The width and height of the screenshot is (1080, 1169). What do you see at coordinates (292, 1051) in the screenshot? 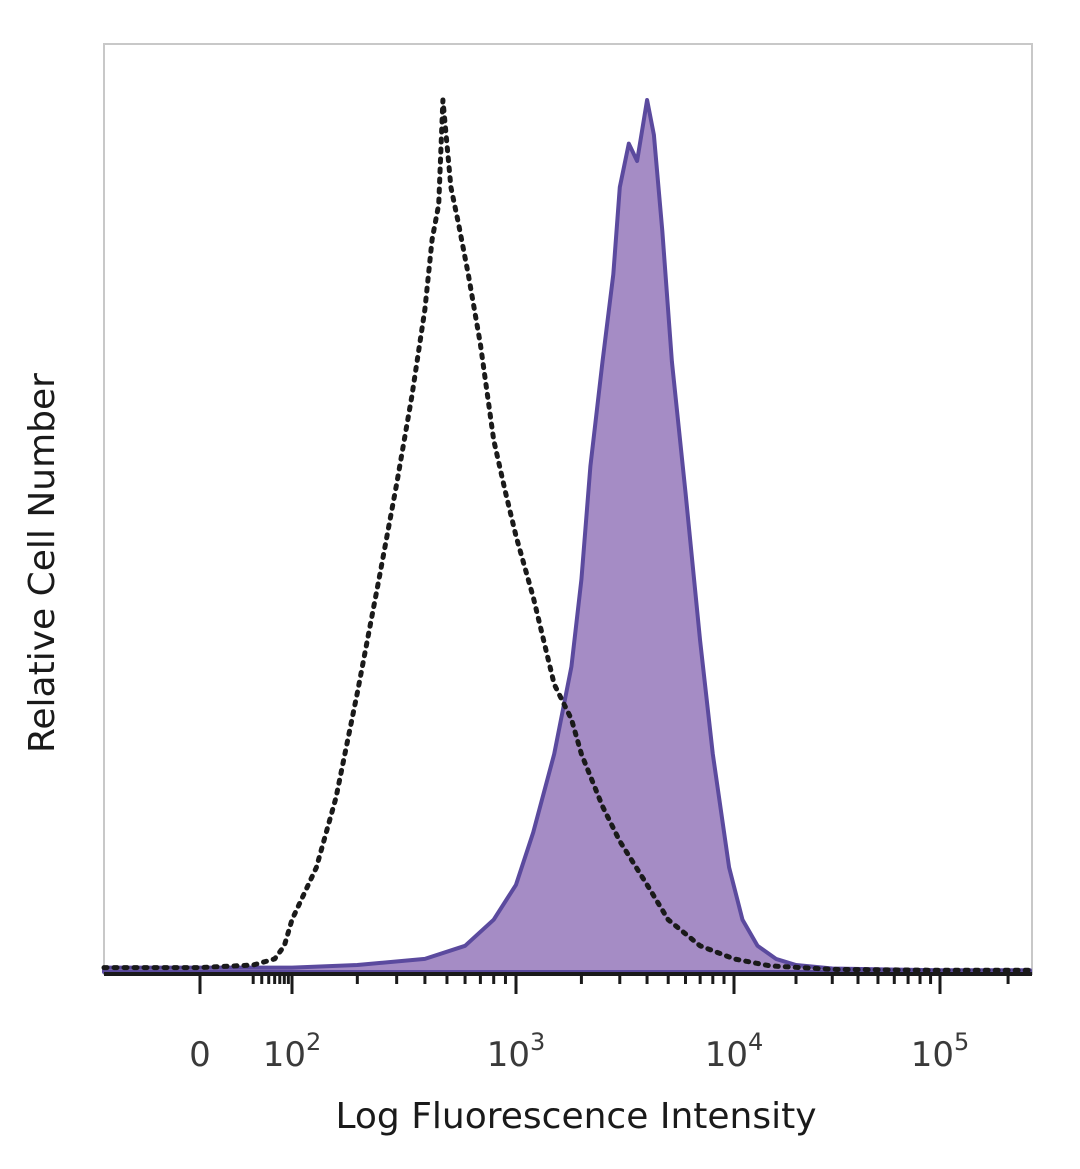
I see `x-tick-label: 10²` at bounding box center [292, 1051].